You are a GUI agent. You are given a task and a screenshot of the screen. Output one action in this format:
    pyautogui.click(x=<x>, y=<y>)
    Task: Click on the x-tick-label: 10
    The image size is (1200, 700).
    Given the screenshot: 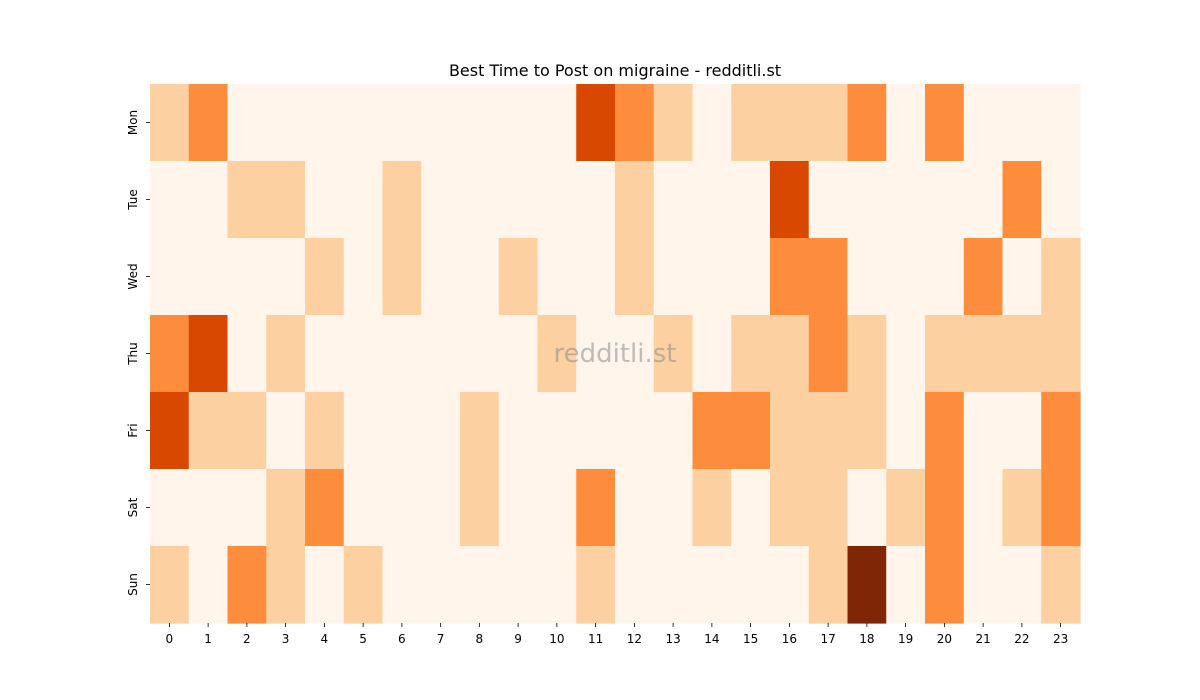 What is the action you would take?
    pyautogui.click(x=556, y=639)
    